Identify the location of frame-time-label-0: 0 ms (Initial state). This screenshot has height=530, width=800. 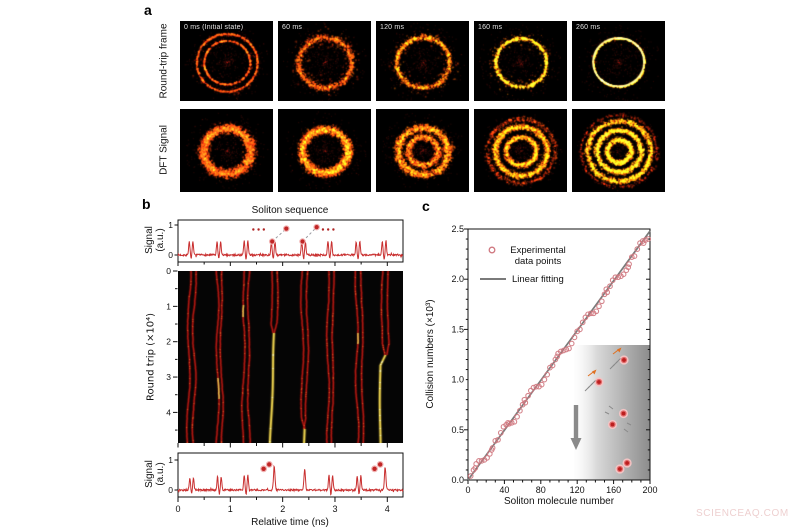
(214, 27).